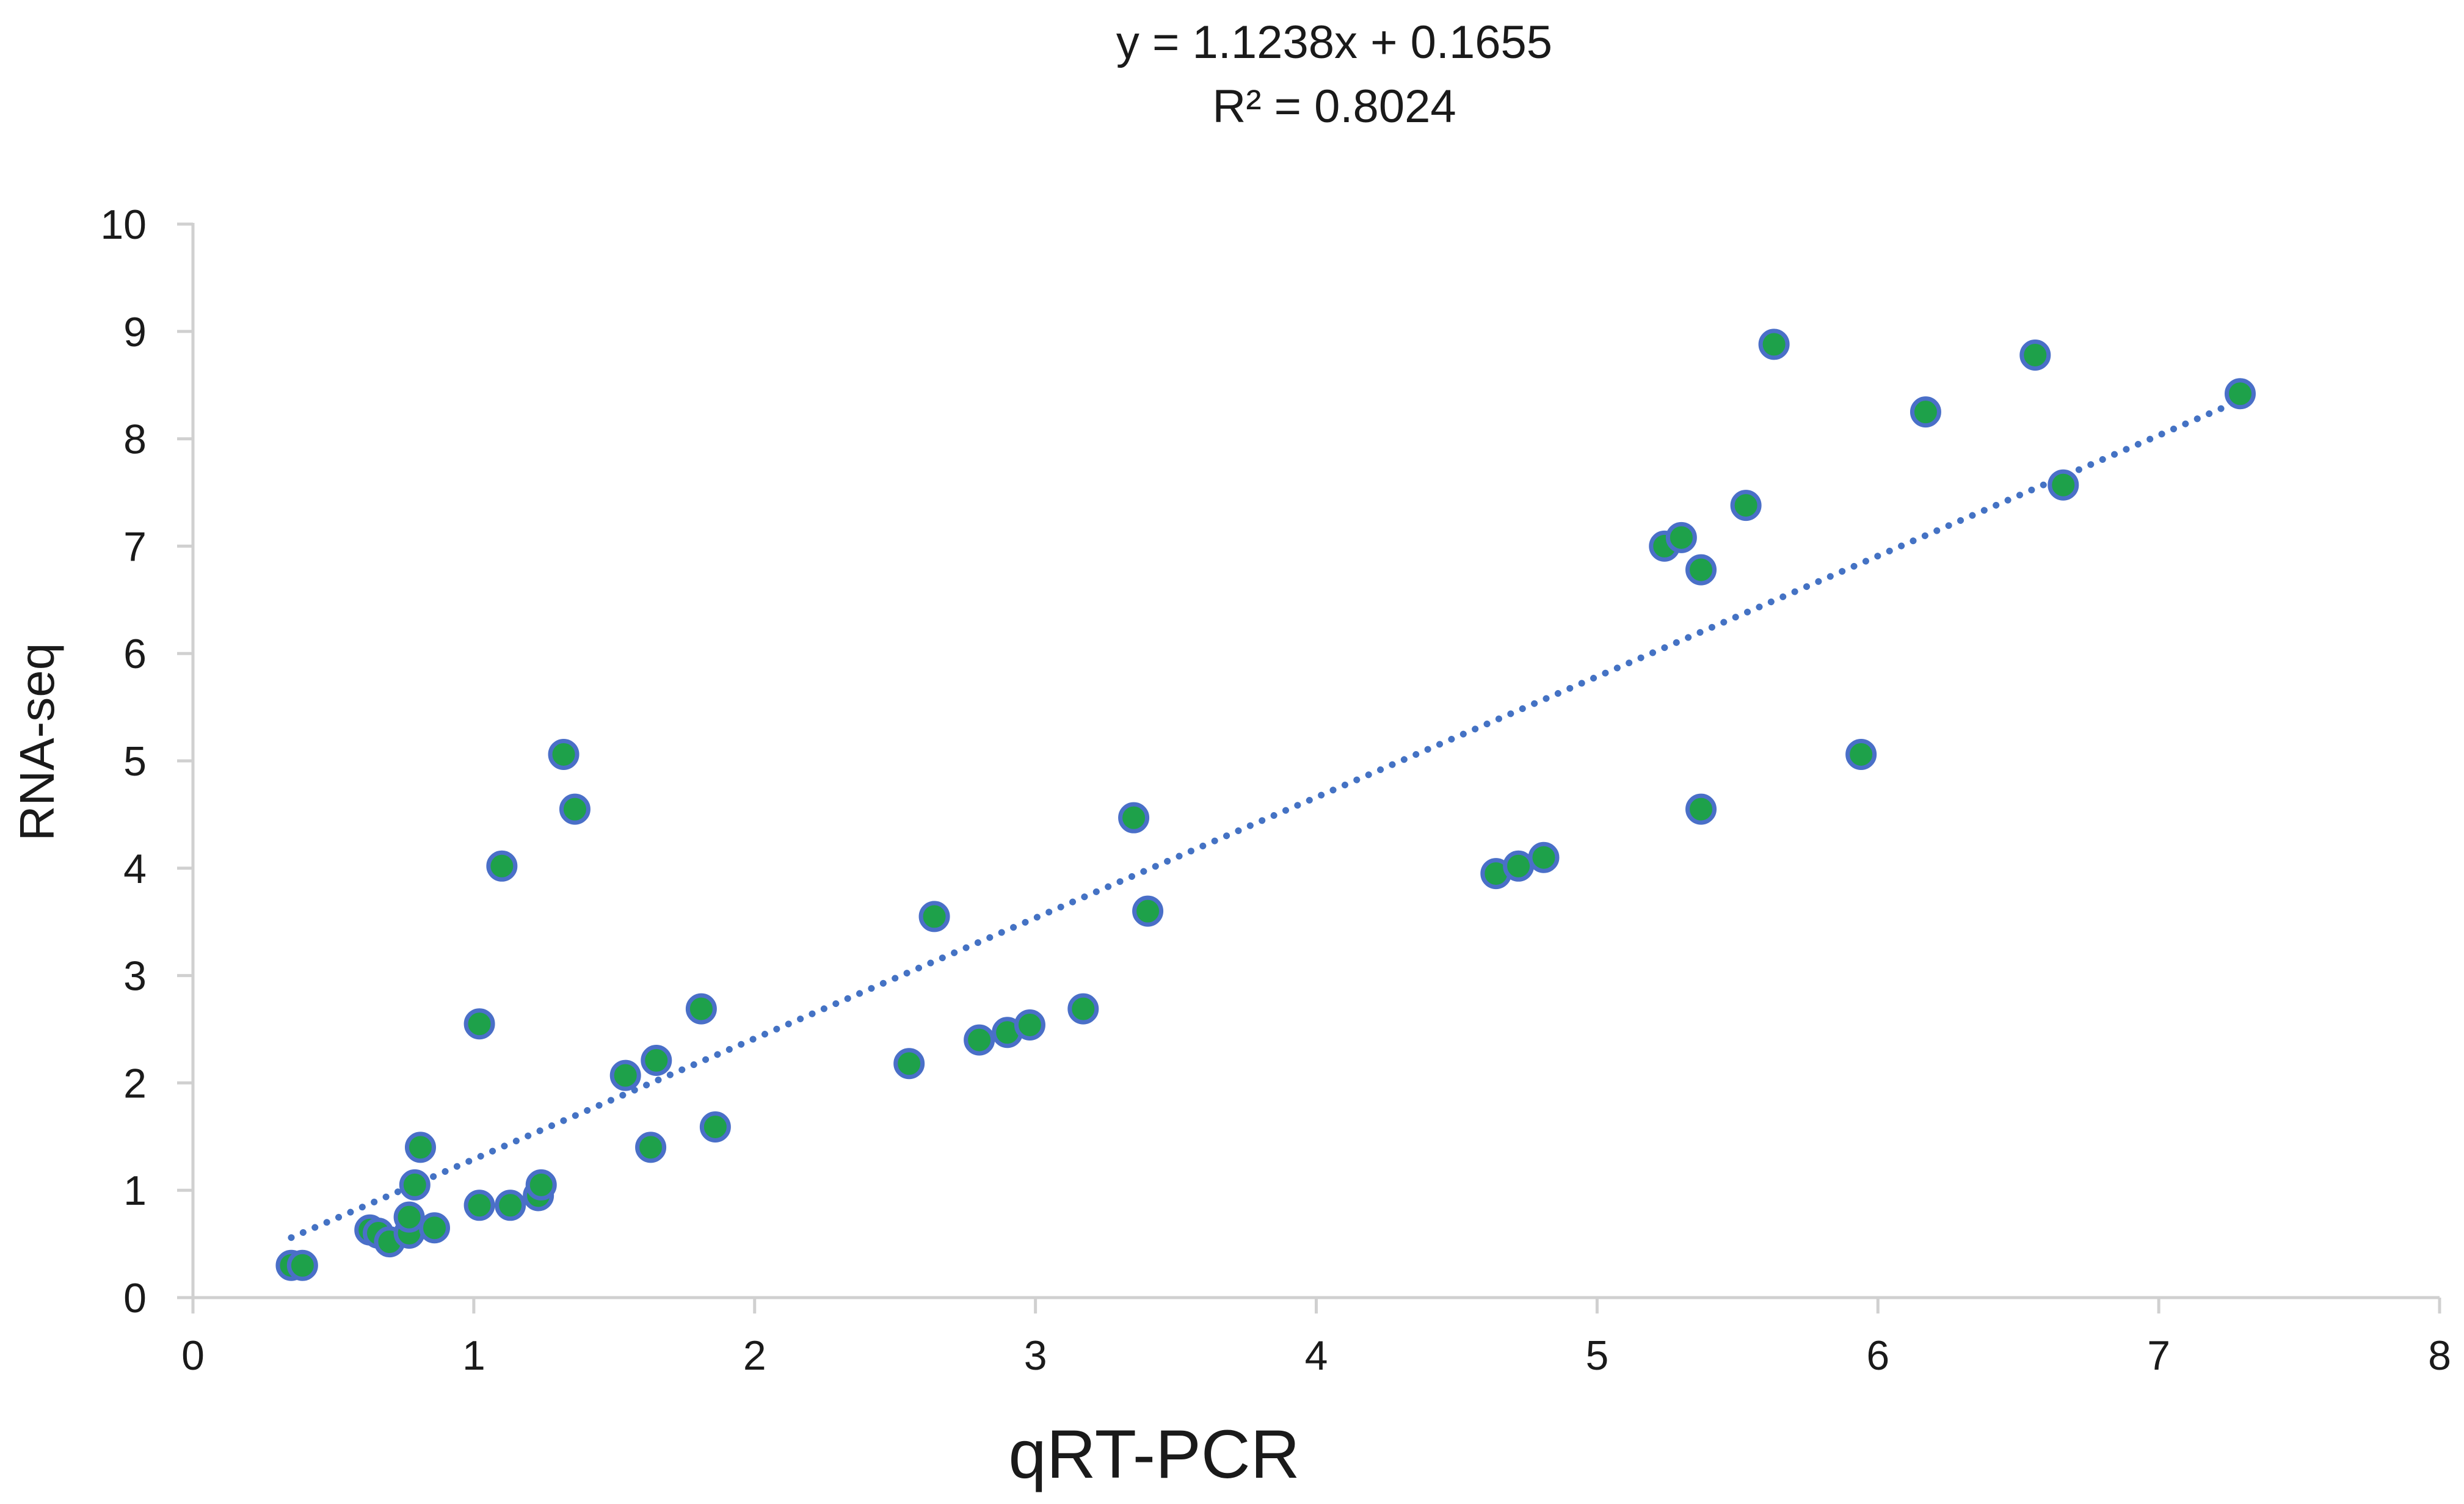  I want to click on x-tick-label: 8, so click(2439, 1356).